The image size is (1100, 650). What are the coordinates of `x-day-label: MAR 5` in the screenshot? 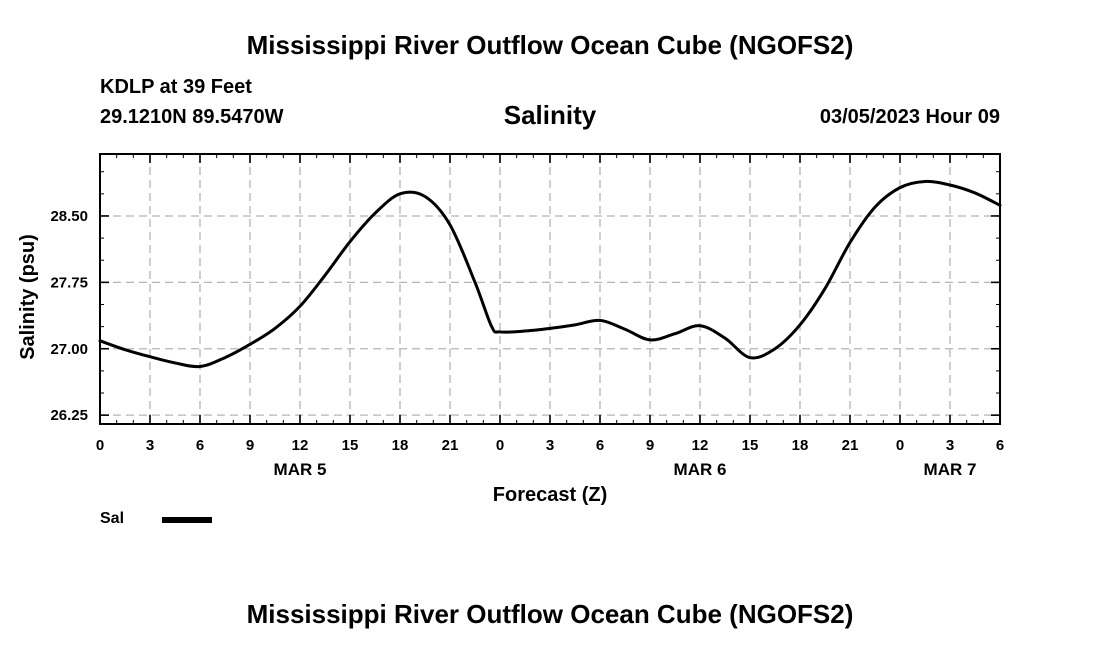 It's located at (300, 469).